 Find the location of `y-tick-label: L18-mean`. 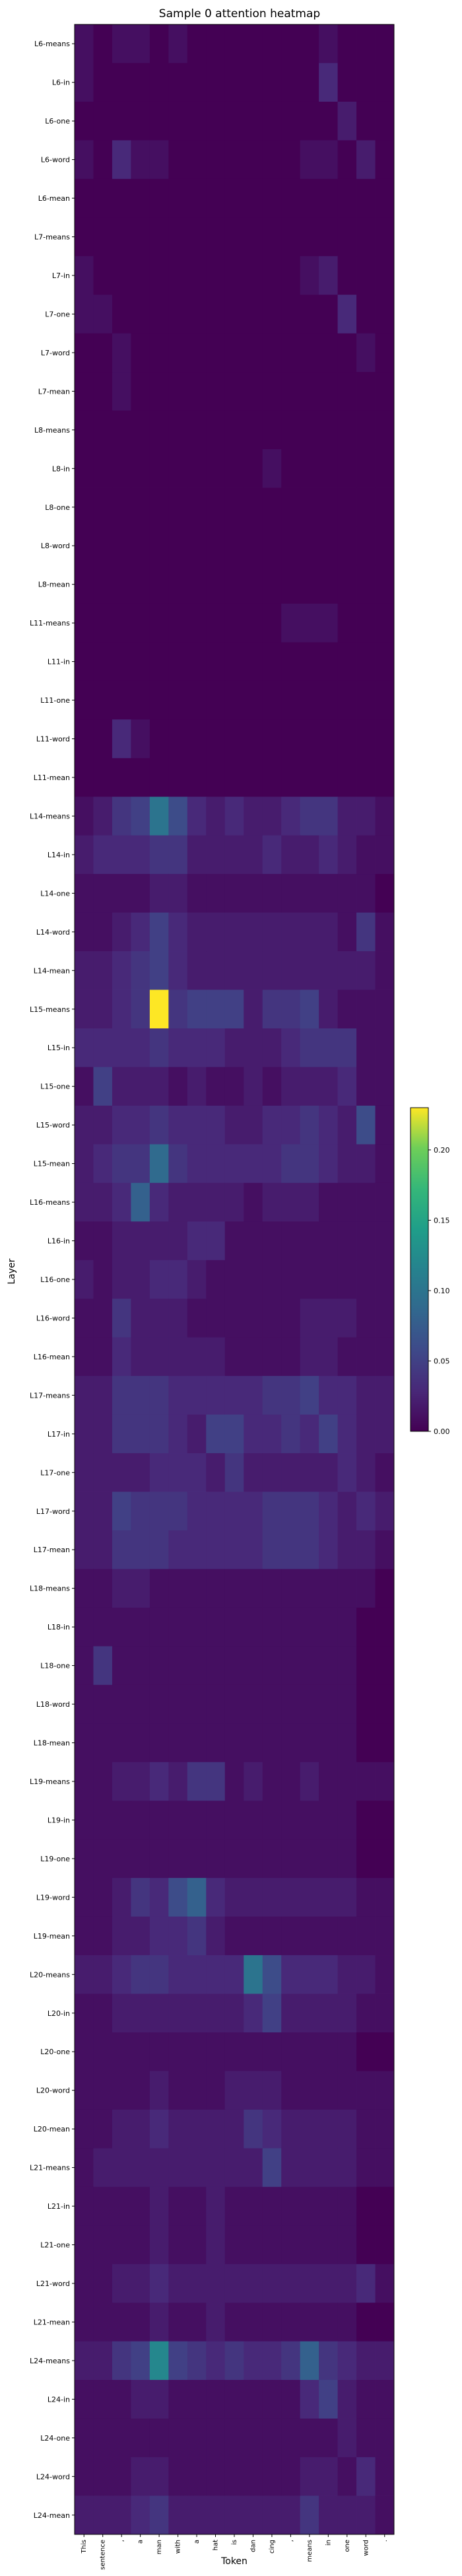

y-tick-label: L18-mean is located at coordinates (52, 1744).